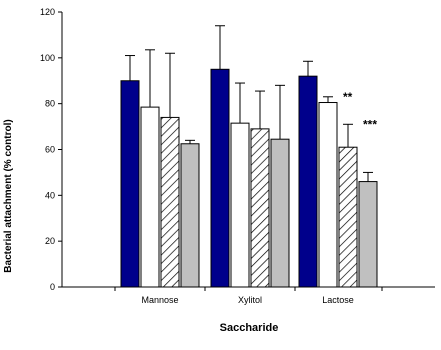 The width and height of the screenshot is (441, 350). I want to click on y-tick-label: 100, so click(47, 58).